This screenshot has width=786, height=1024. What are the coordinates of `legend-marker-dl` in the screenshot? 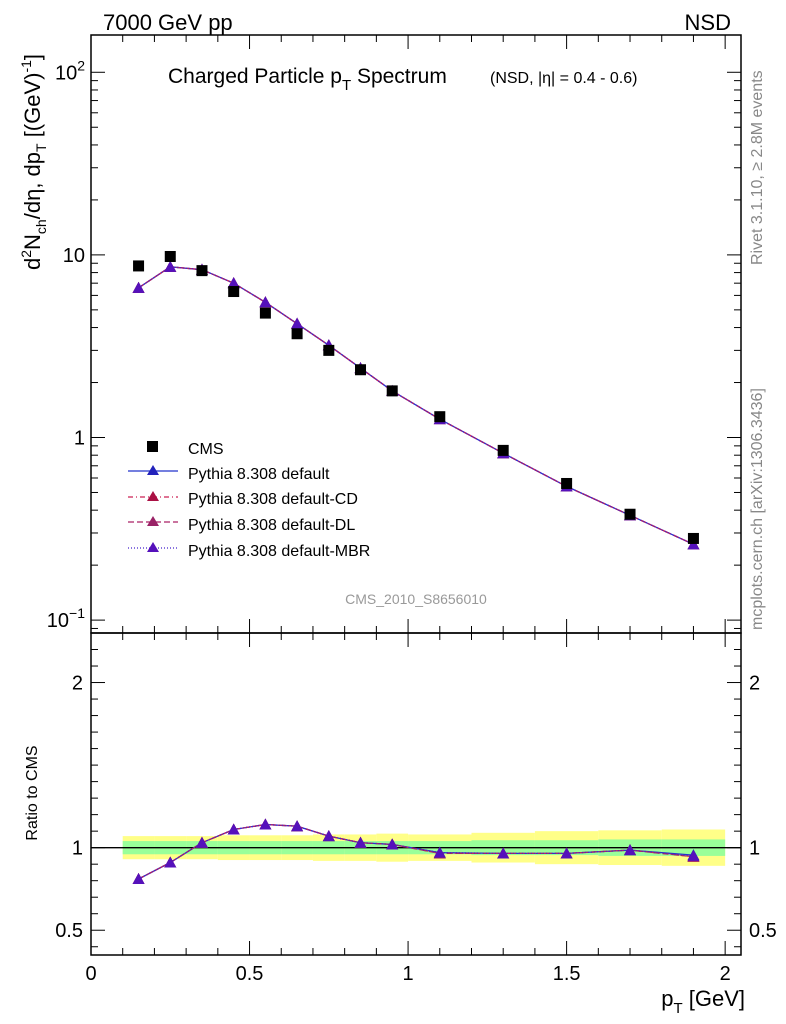 It's located at (153, 521).